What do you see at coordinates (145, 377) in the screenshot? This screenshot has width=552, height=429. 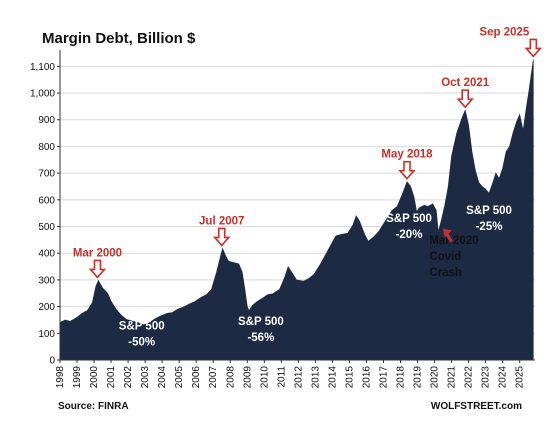 I see `x-tick-label: 2003` at bounding box center [145, 377].